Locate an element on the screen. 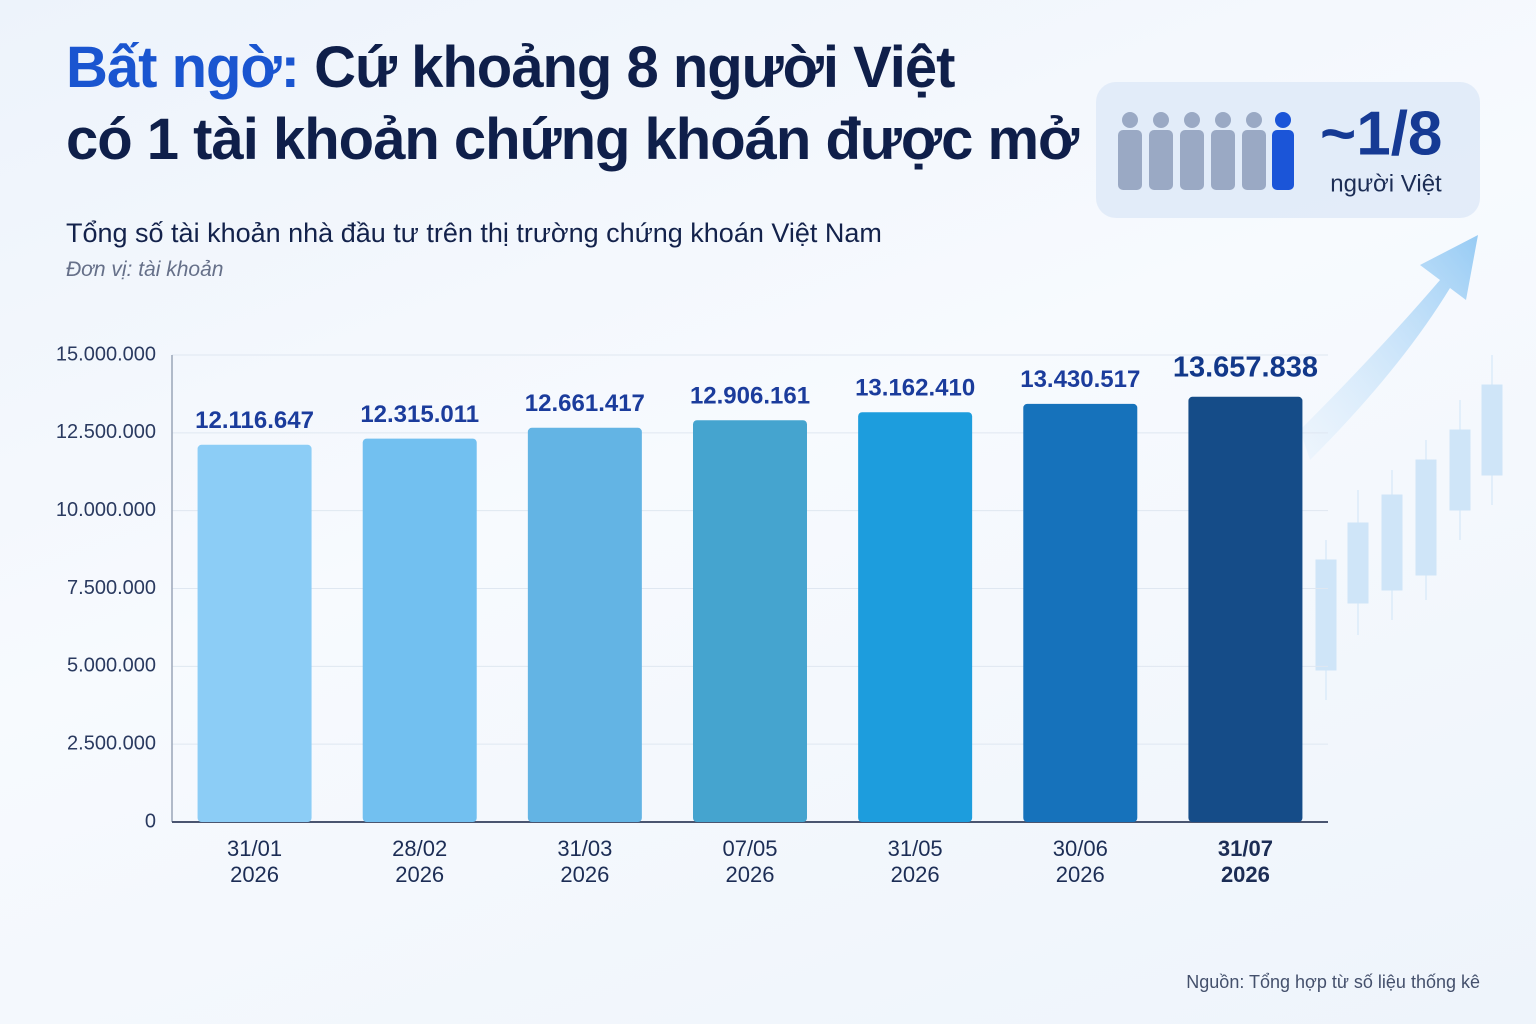 Image resolution: width=1536 pixels, height=1024 pixels. value-label: 12.661.417 is located at coordinates (585, 403).